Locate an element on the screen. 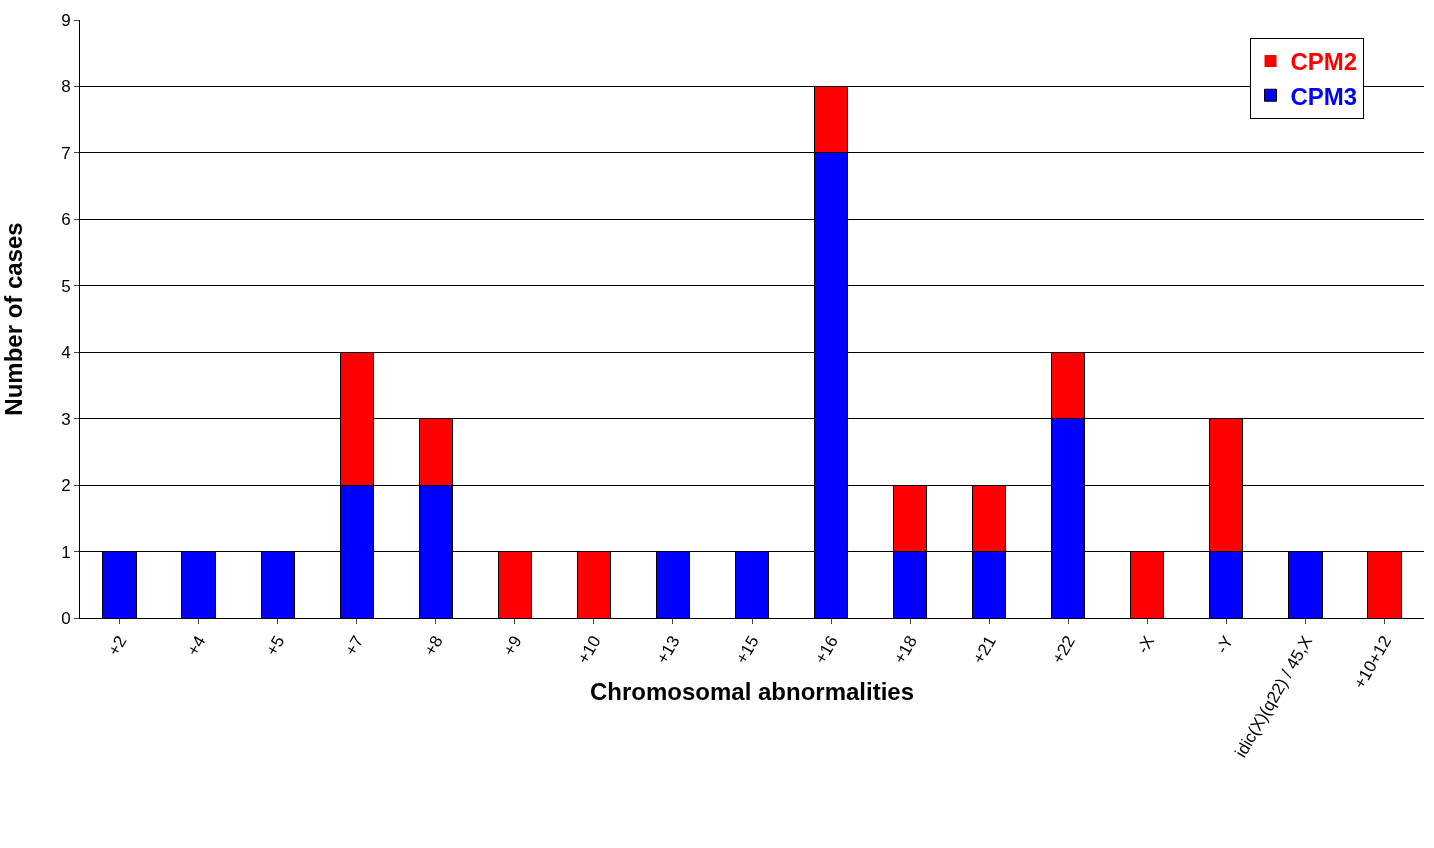  y-tick-label: 3 is located at coordinates (66, 419).